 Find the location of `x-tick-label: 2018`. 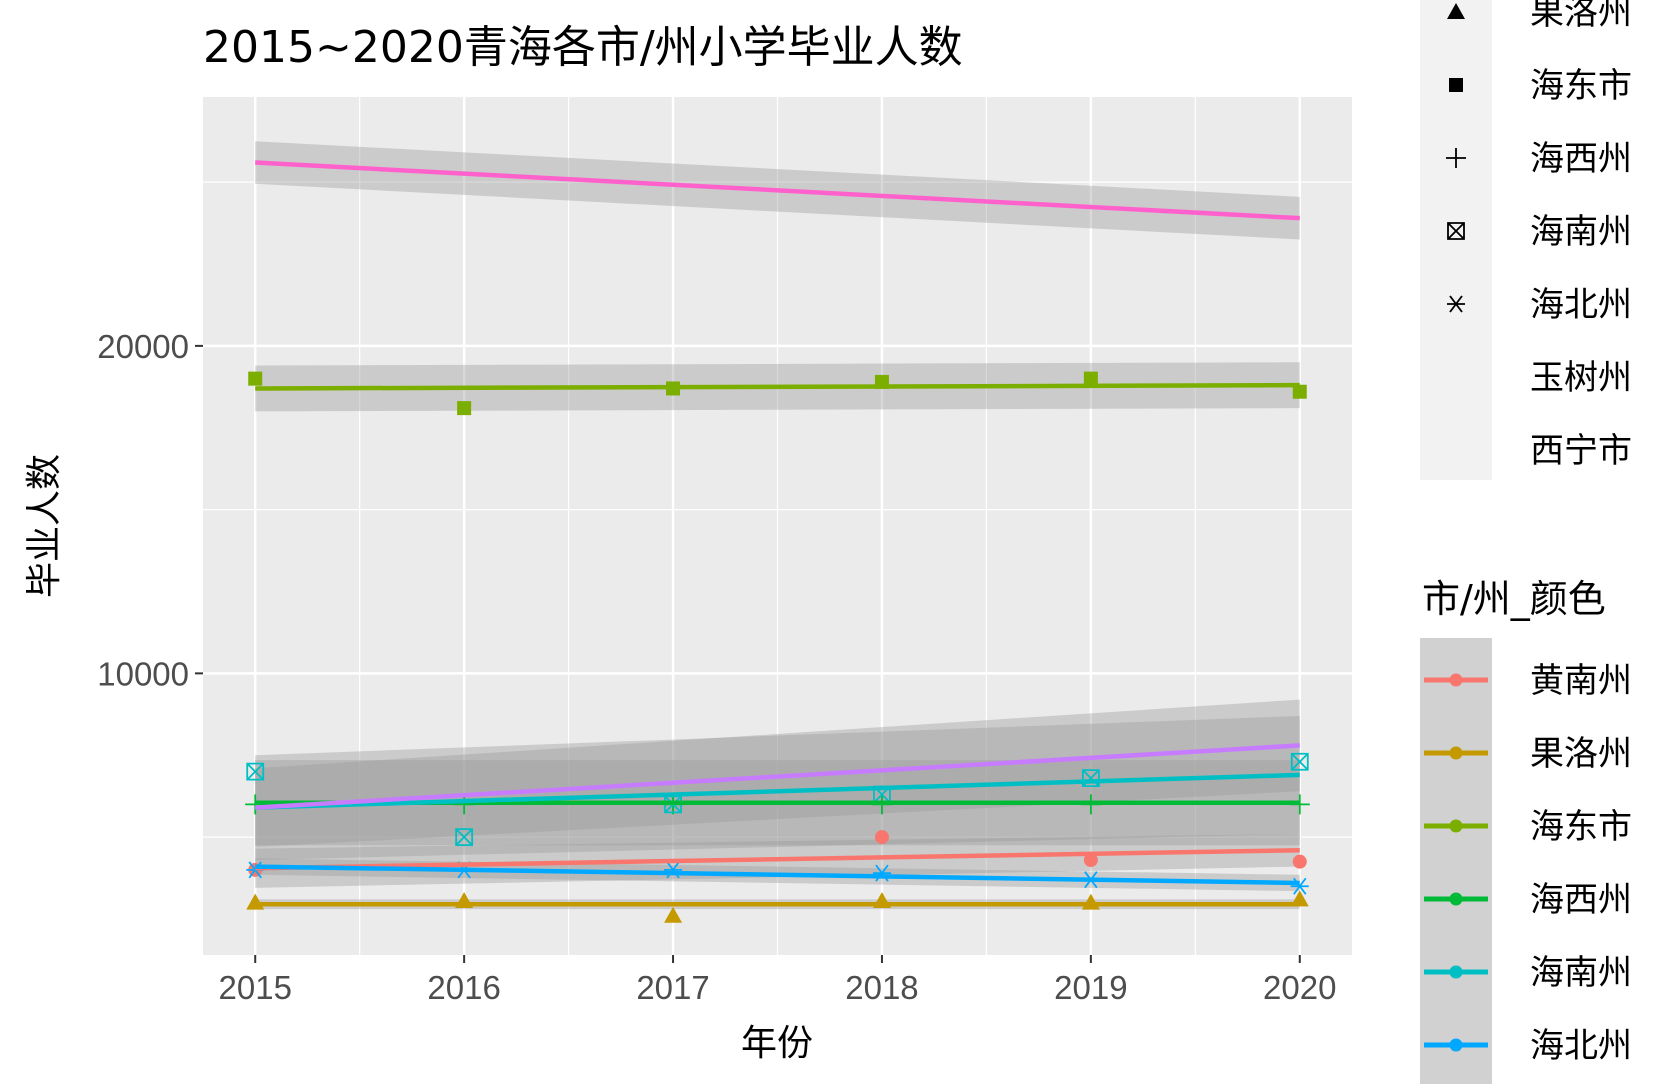

x-tick-label: 2018 is located at coordinates (881, 987).